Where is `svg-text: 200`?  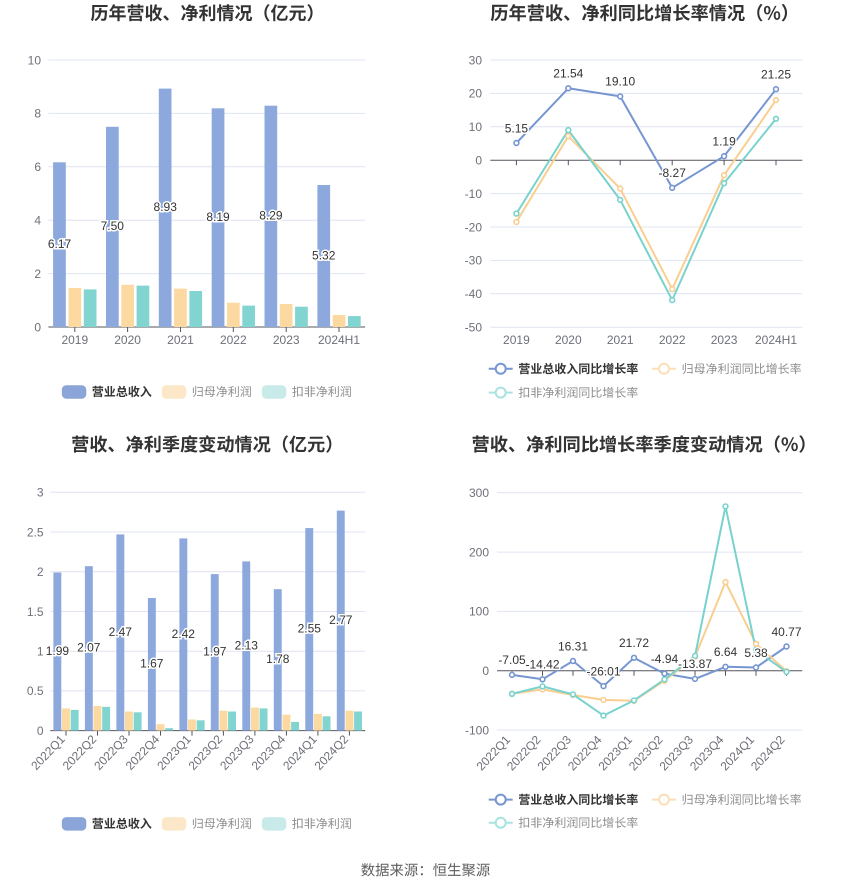
svg-text: 200 is located at coordinates (479, 552).